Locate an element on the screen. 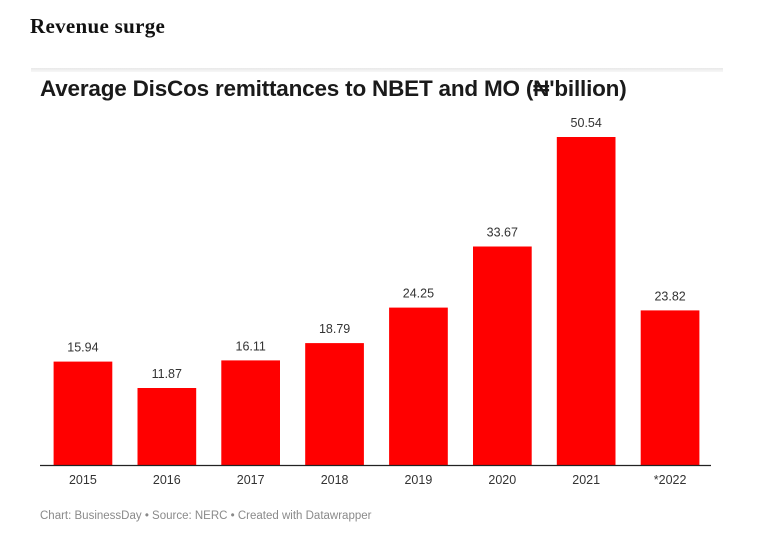 This screenshot has width=766, height=547. value-label: 50.54 is located at coordinates (586, 123).